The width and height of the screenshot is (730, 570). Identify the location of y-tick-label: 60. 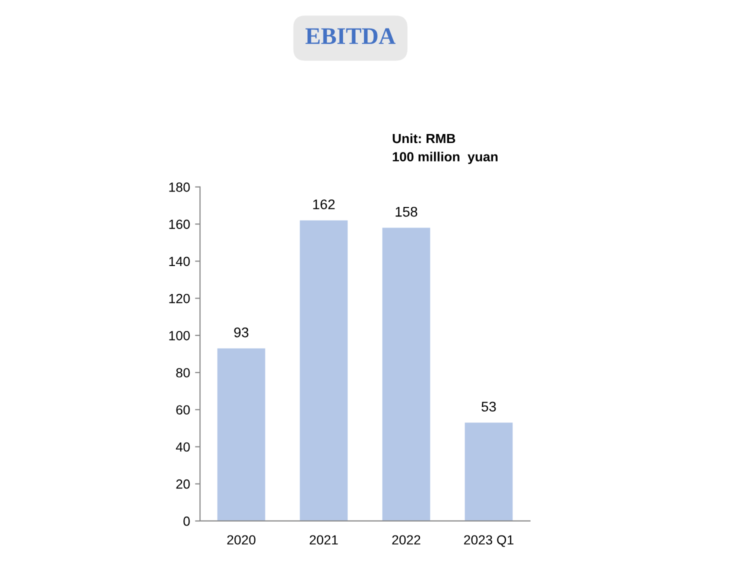
(183, 410).